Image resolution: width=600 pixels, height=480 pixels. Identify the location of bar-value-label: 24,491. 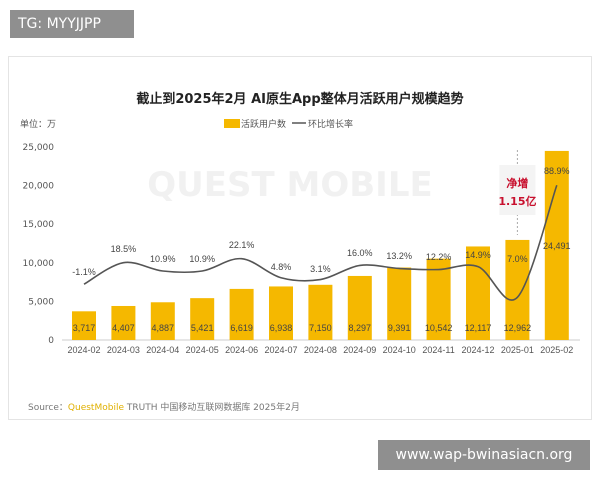
(557, 246).